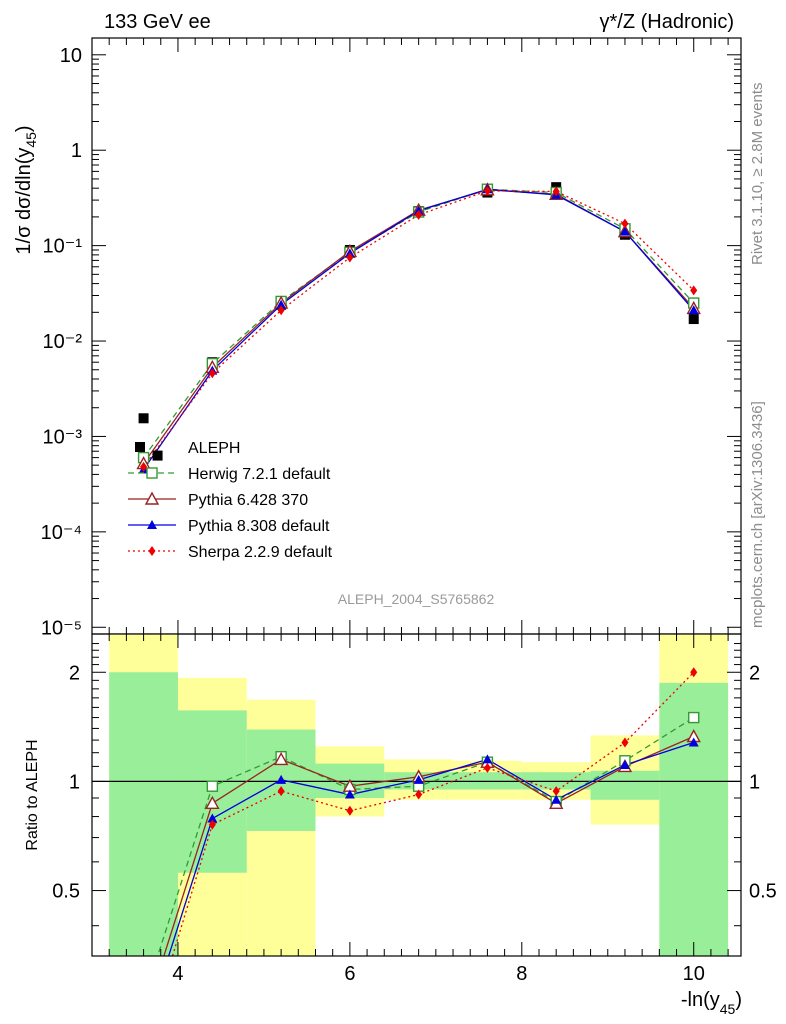 This screenshot has height=1024, width=786. Describe the element at coordinates (754, 782) in the screenshot. I see `ratio-y-tick-label-right: 1` at that location.